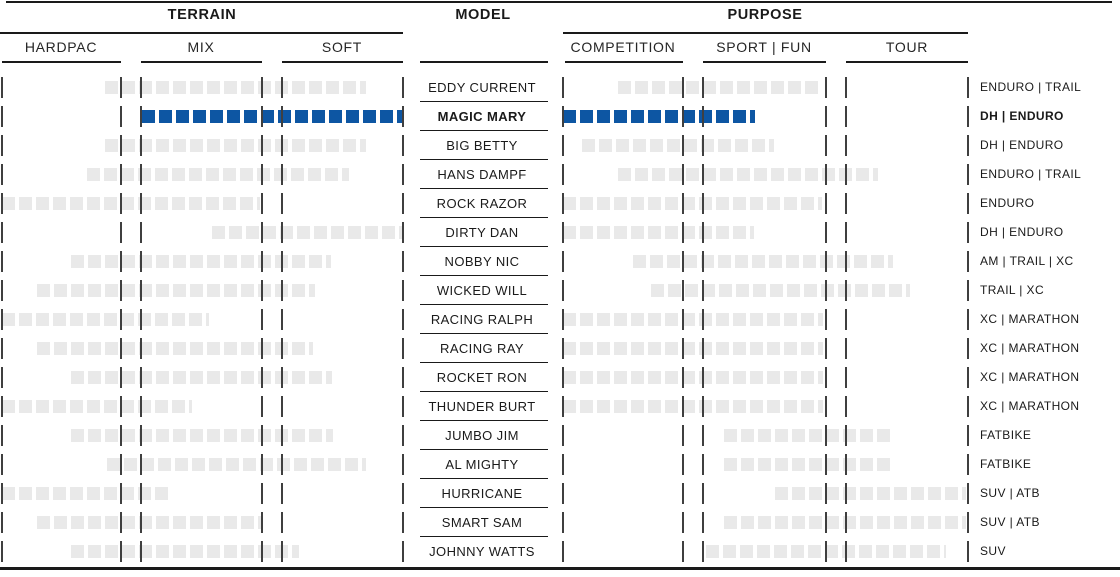 Image resolution: width=1120 pixels, height=577 pixels. Describe the element at coordinates (1007, 203) in the screenshot. I see `purpose-label: ENDURO` at that location.